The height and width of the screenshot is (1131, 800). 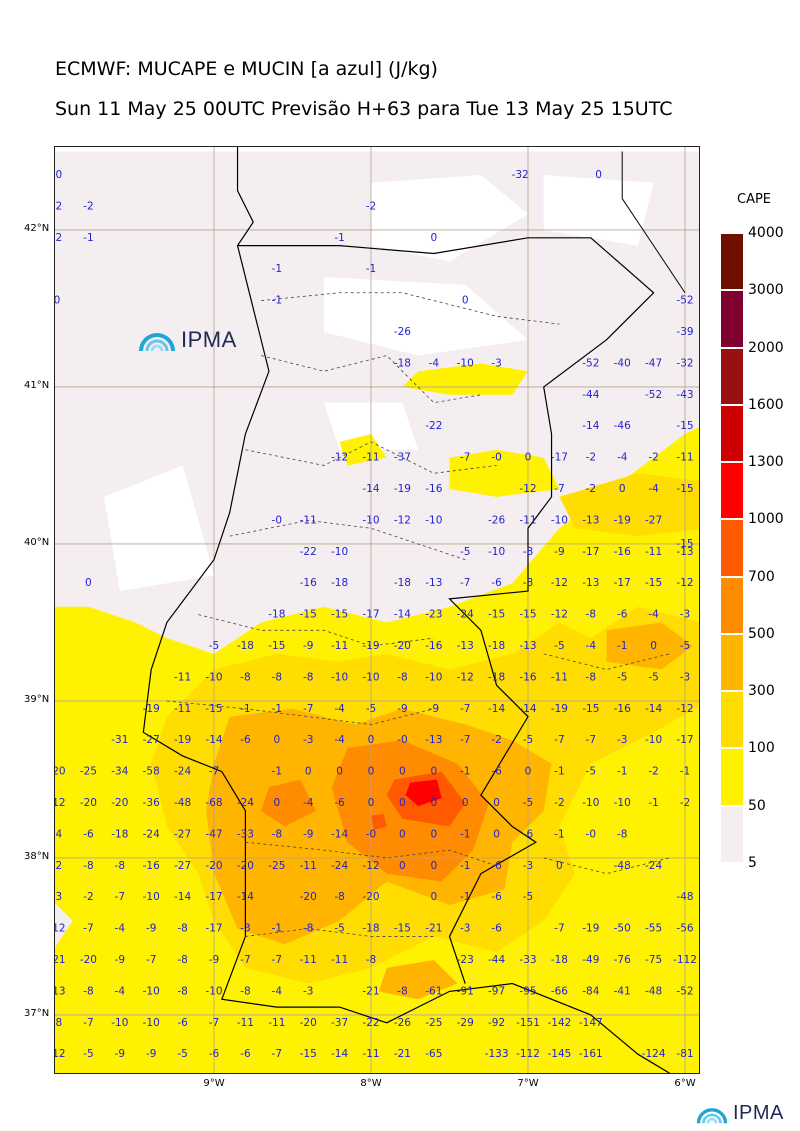 I want to click on cin-value-label: -5, so click(x=528, y=803).